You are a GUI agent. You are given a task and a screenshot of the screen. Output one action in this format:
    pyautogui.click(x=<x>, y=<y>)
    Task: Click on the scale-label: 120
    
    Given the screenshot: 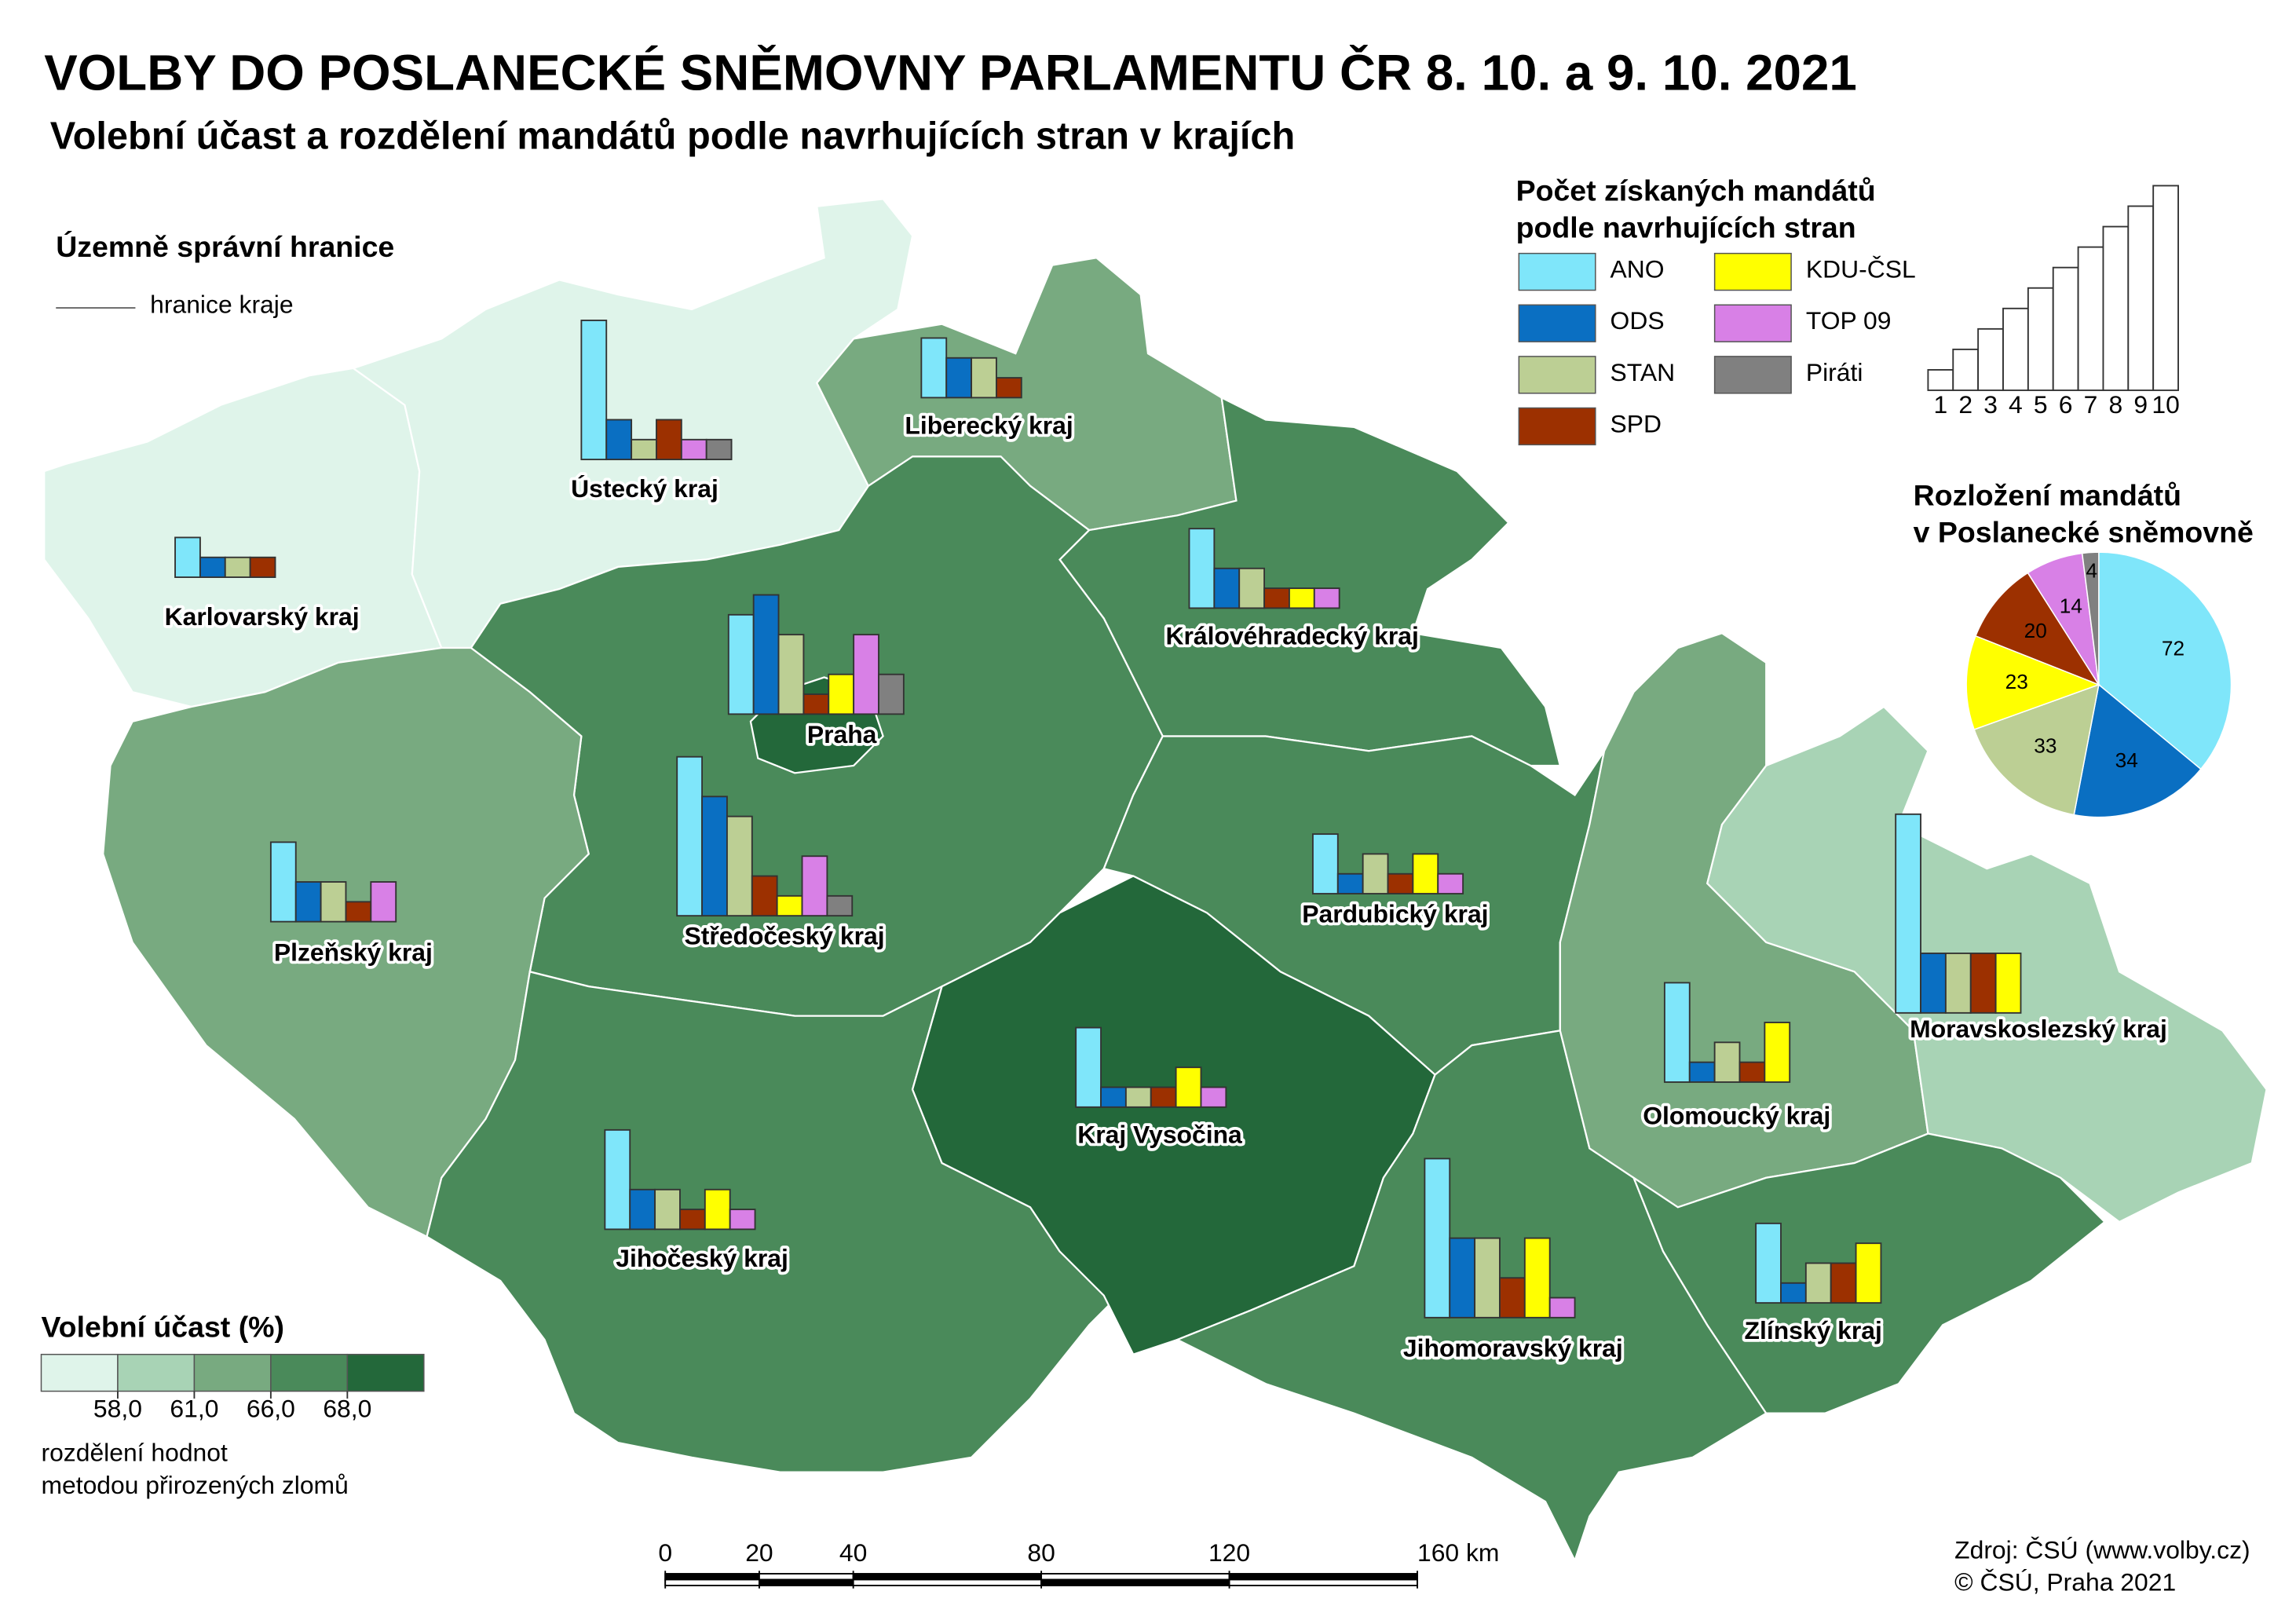 What is the action you would take?
    pyautogui.click(x=1229, y=1552)
    